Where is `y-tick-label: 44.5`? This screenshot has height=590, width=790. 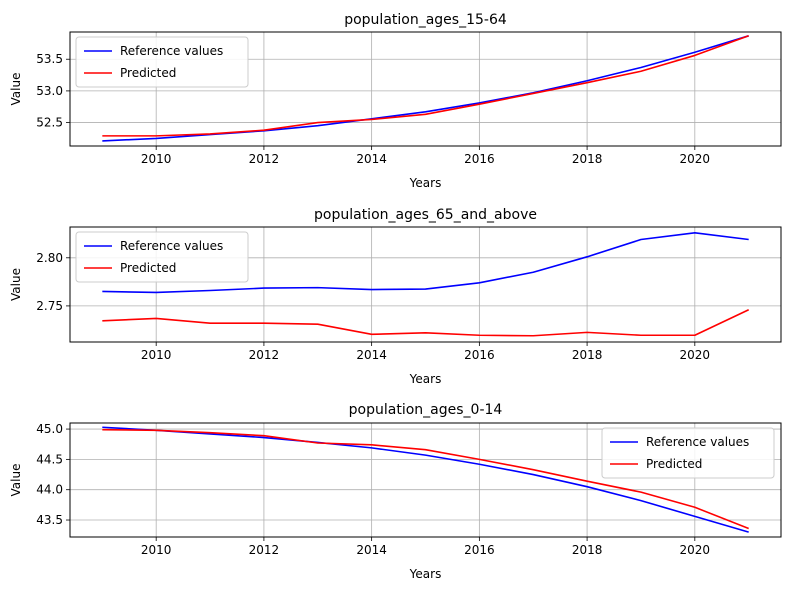
y-tick-label: 44.5 is located at coordinates (49, 459).